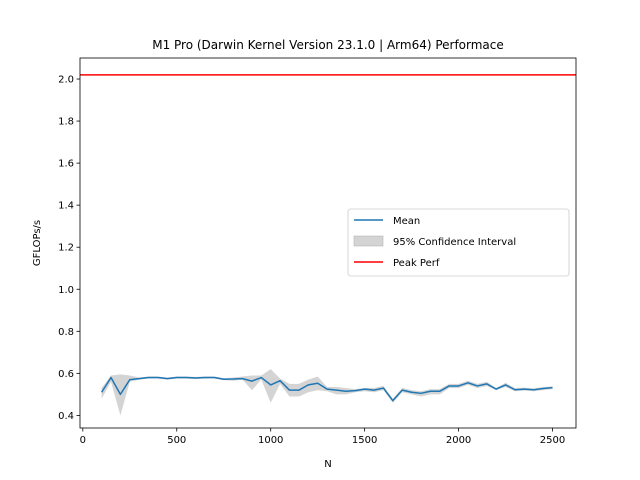 The image size is (640, 480). Describe the element at coordinates (66, 80) in the screenshot. I see `y-tick-label: 2.0` at that location.